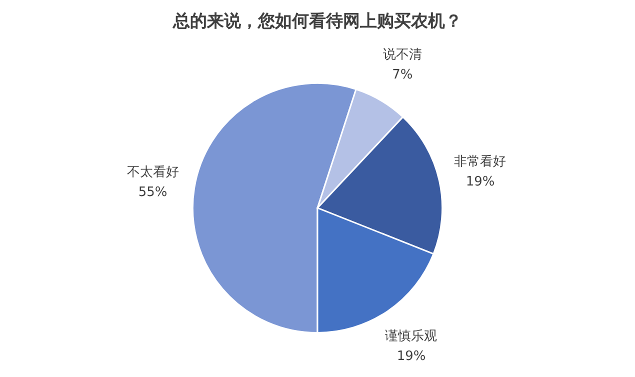  I want to click on slice-label: 说不清, so click(402, 54).